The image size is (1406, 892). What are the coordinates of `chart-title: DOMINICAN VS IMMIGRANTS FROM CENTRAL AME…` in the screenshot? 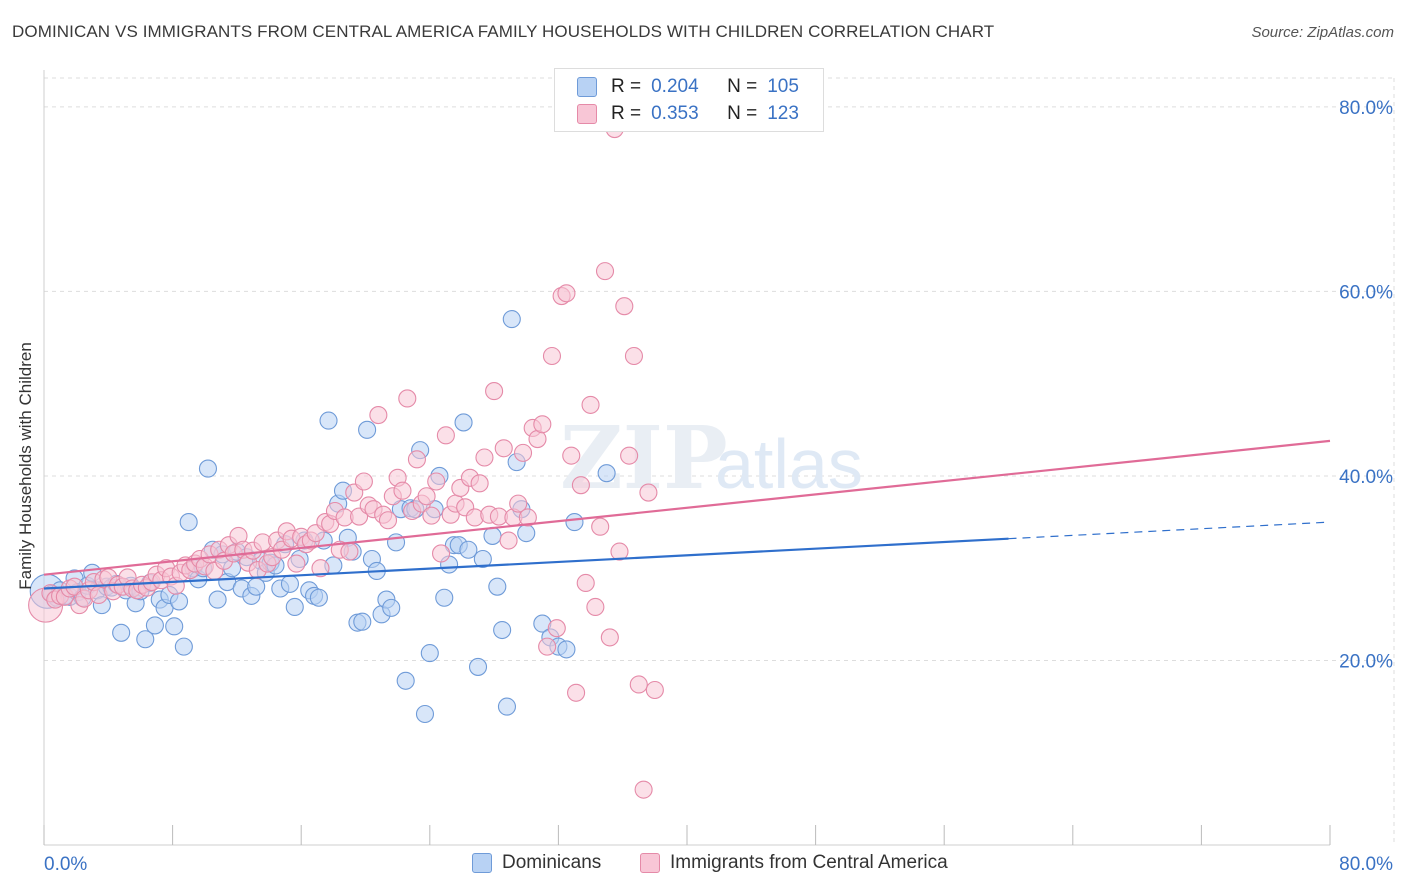 It's located at (503, 31).